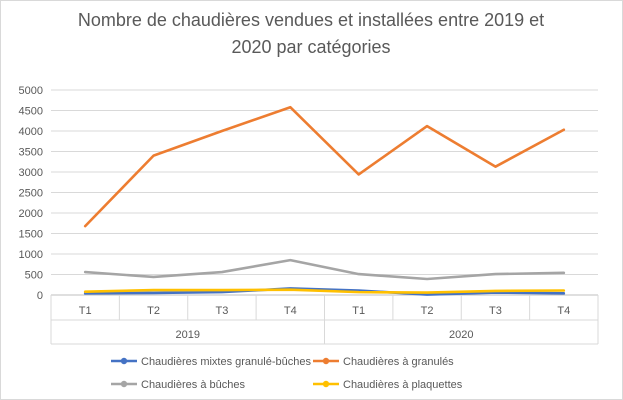 The width and height of the screenshot is (623, 400). What do you see at coordinates (31, 153) in the screenshot?
I see `y-tick-label: 3500` at bounding box center [31, 153].